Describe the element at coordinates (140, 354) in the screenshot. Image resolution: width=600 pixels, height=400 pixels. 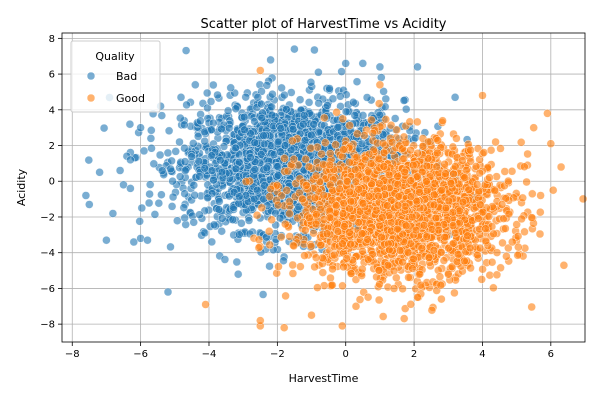
I see `x-tick-label: −6` at that location.